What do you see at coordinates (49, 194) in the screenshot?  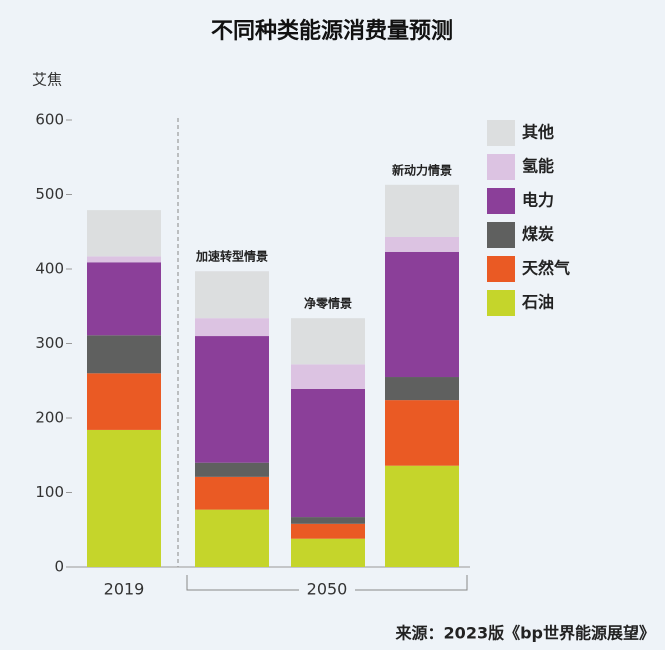 I see `y-tick-label: 500` at bounding box center [49, 194].